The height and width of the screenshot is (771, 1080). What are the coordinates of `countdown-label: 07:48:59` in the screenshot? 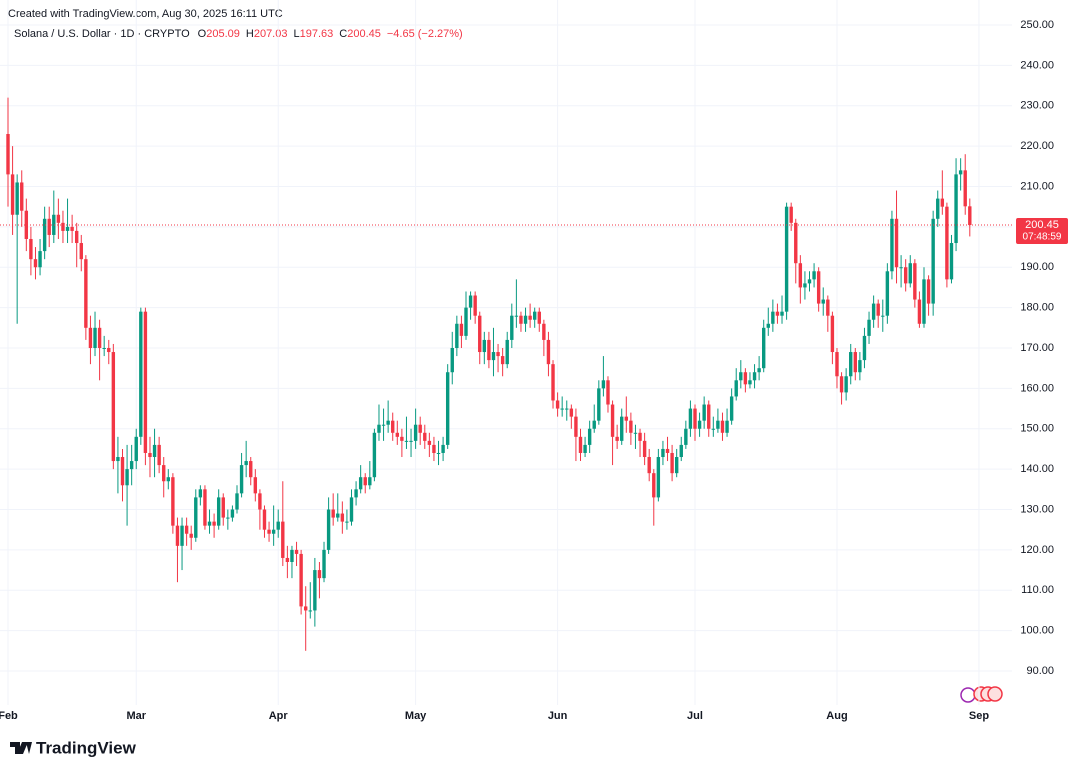 It's located at (1042, 237).